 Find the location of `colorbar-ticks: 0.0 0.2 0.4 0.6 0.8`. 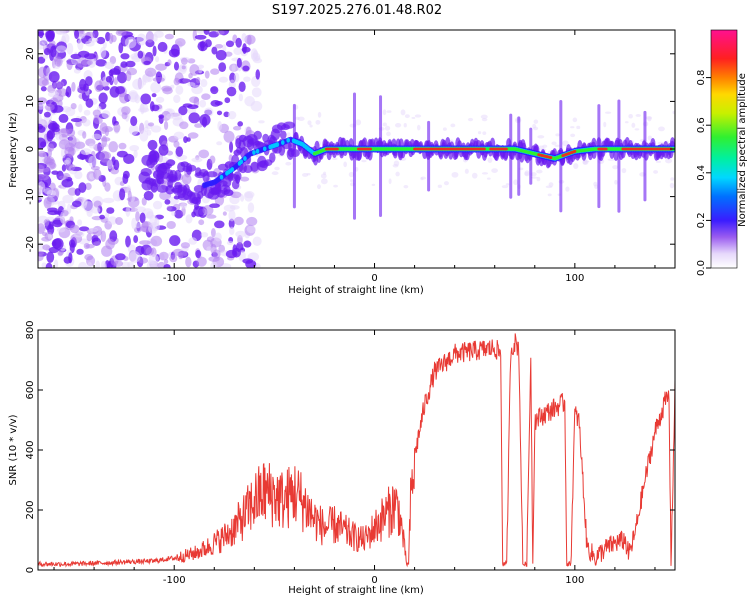

colorbar-ticks: 0.0 0.2 0.4 0.6 0.8 is located at coordinates (703, 173).